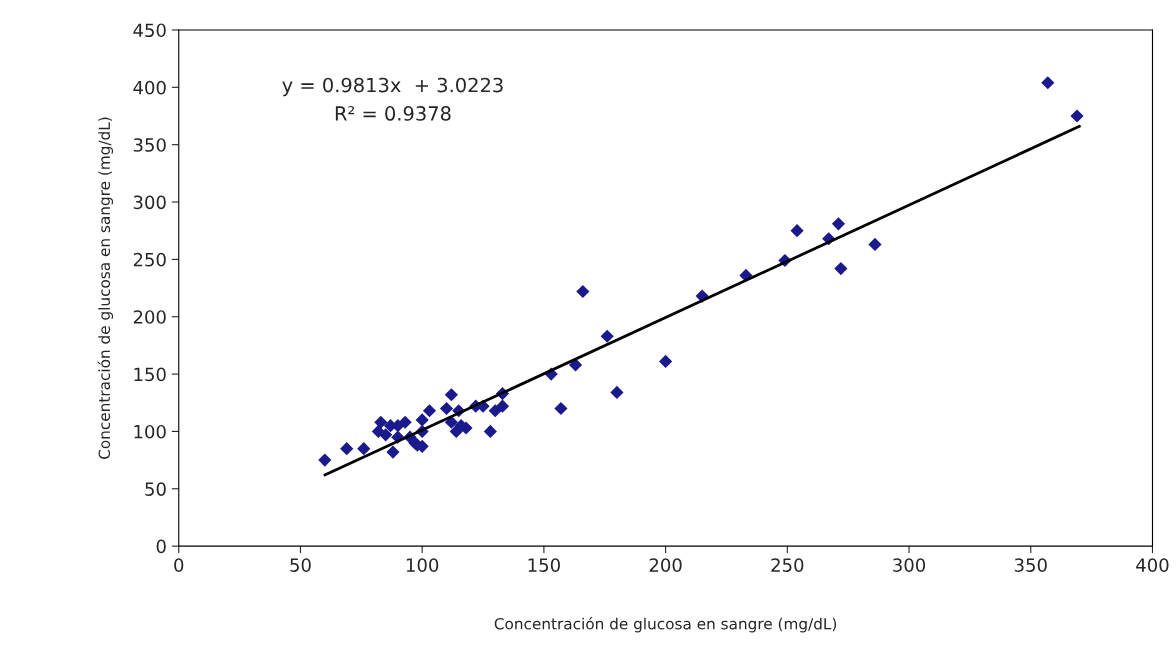 The height and width of the screenshot is (666, 1176). Describe the element at coordinates (1152, 565) in the screenshot. I see `x-tick-label: 400` at that location.